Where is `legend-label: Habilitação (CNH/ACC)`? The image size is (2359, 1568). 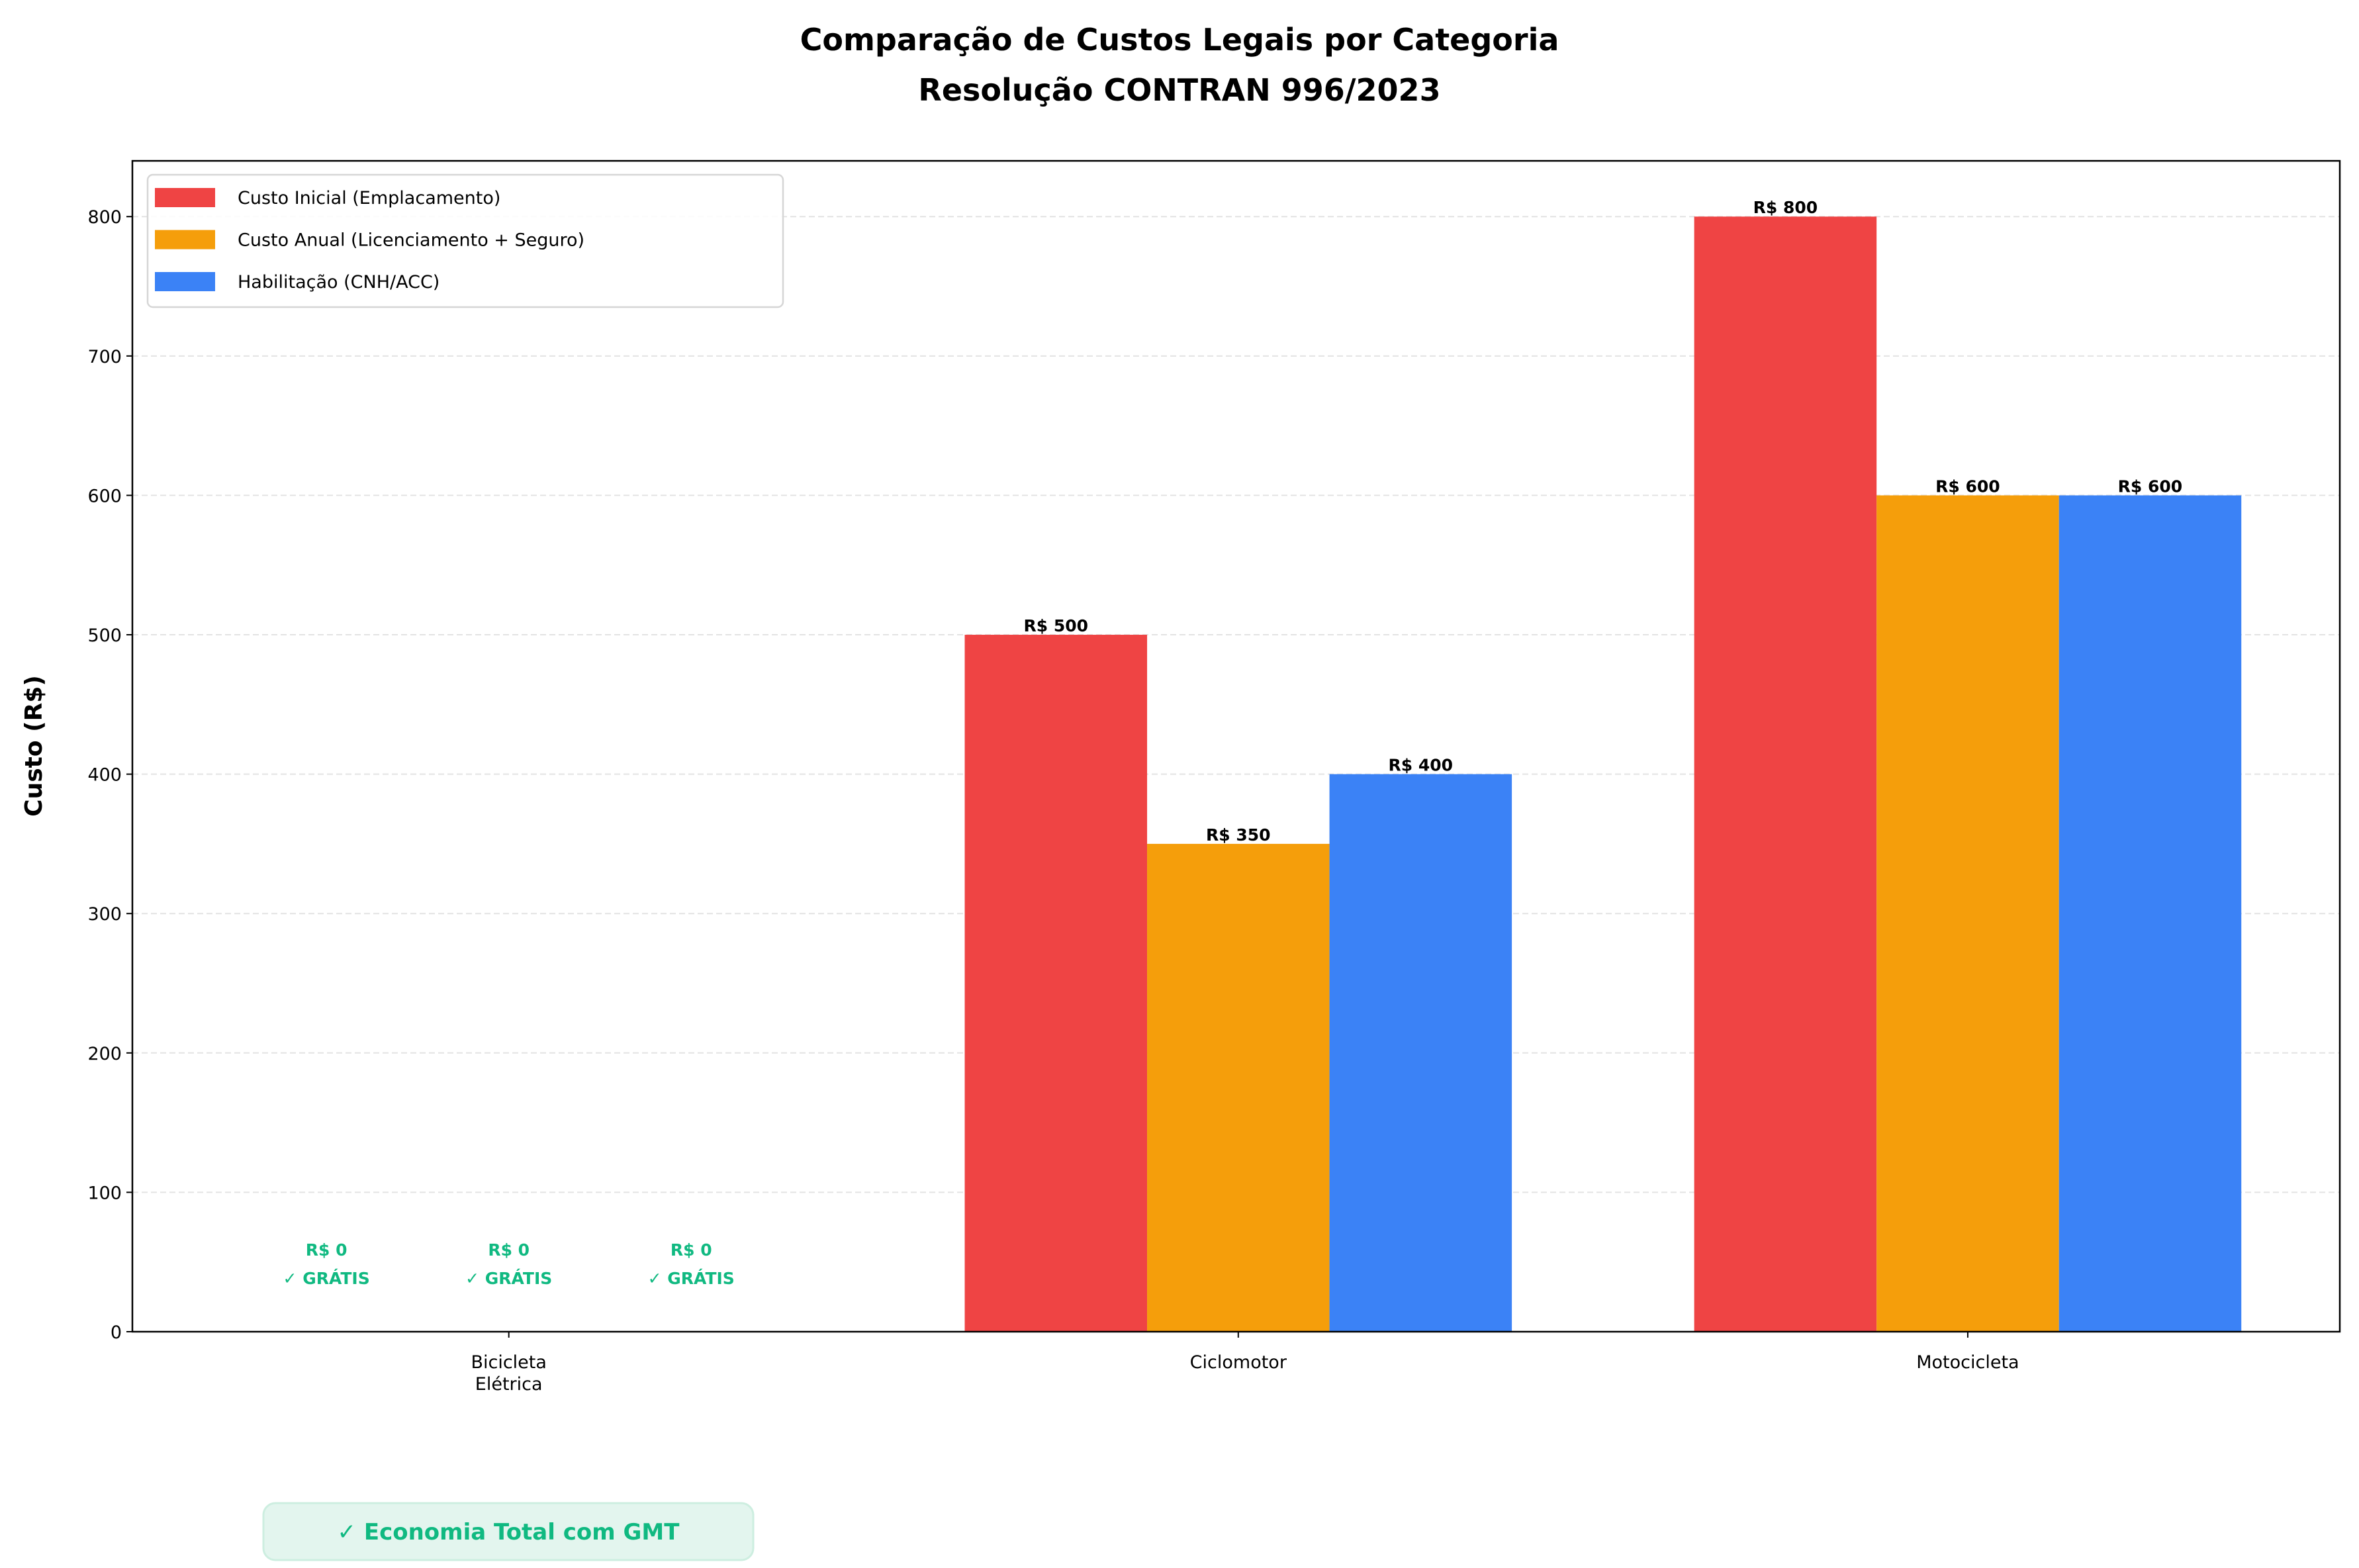 legend-label: Habilitação (CNH/ACC) is located at coordinates (338, 282).